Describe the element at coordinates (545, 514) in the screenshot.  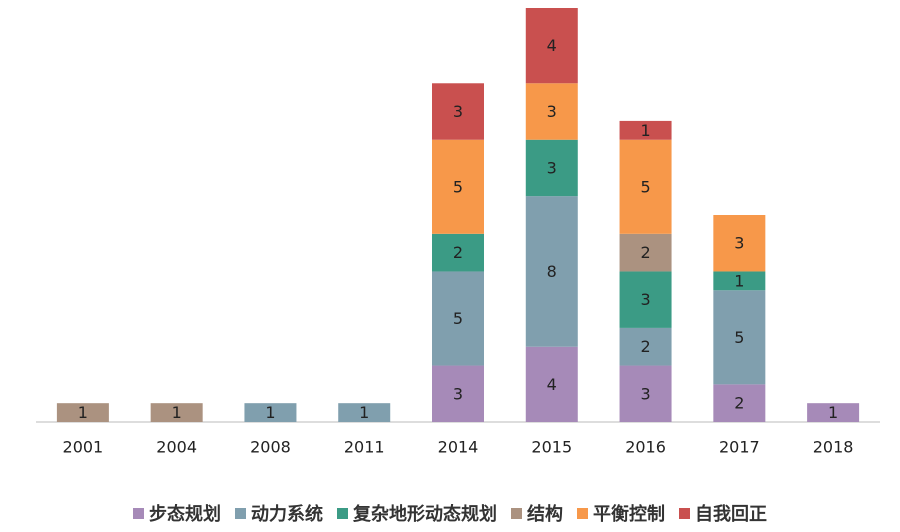
I see `legend-label: 结构` at that location.